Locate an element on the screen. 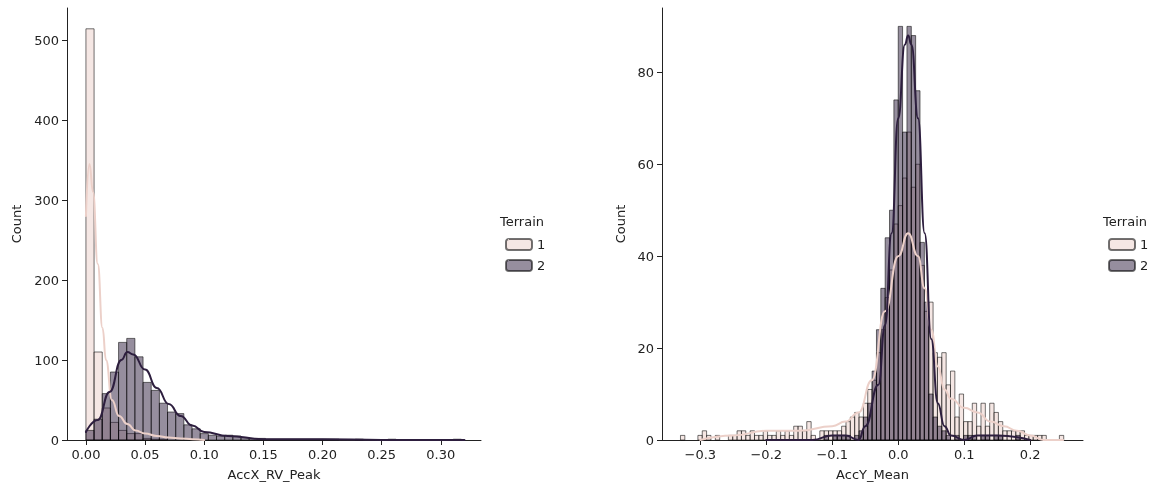 Image resolution: width=1157 pixels, height=488 pixels. x-tick-label: 0.0 is located at coordinates (898, 454).